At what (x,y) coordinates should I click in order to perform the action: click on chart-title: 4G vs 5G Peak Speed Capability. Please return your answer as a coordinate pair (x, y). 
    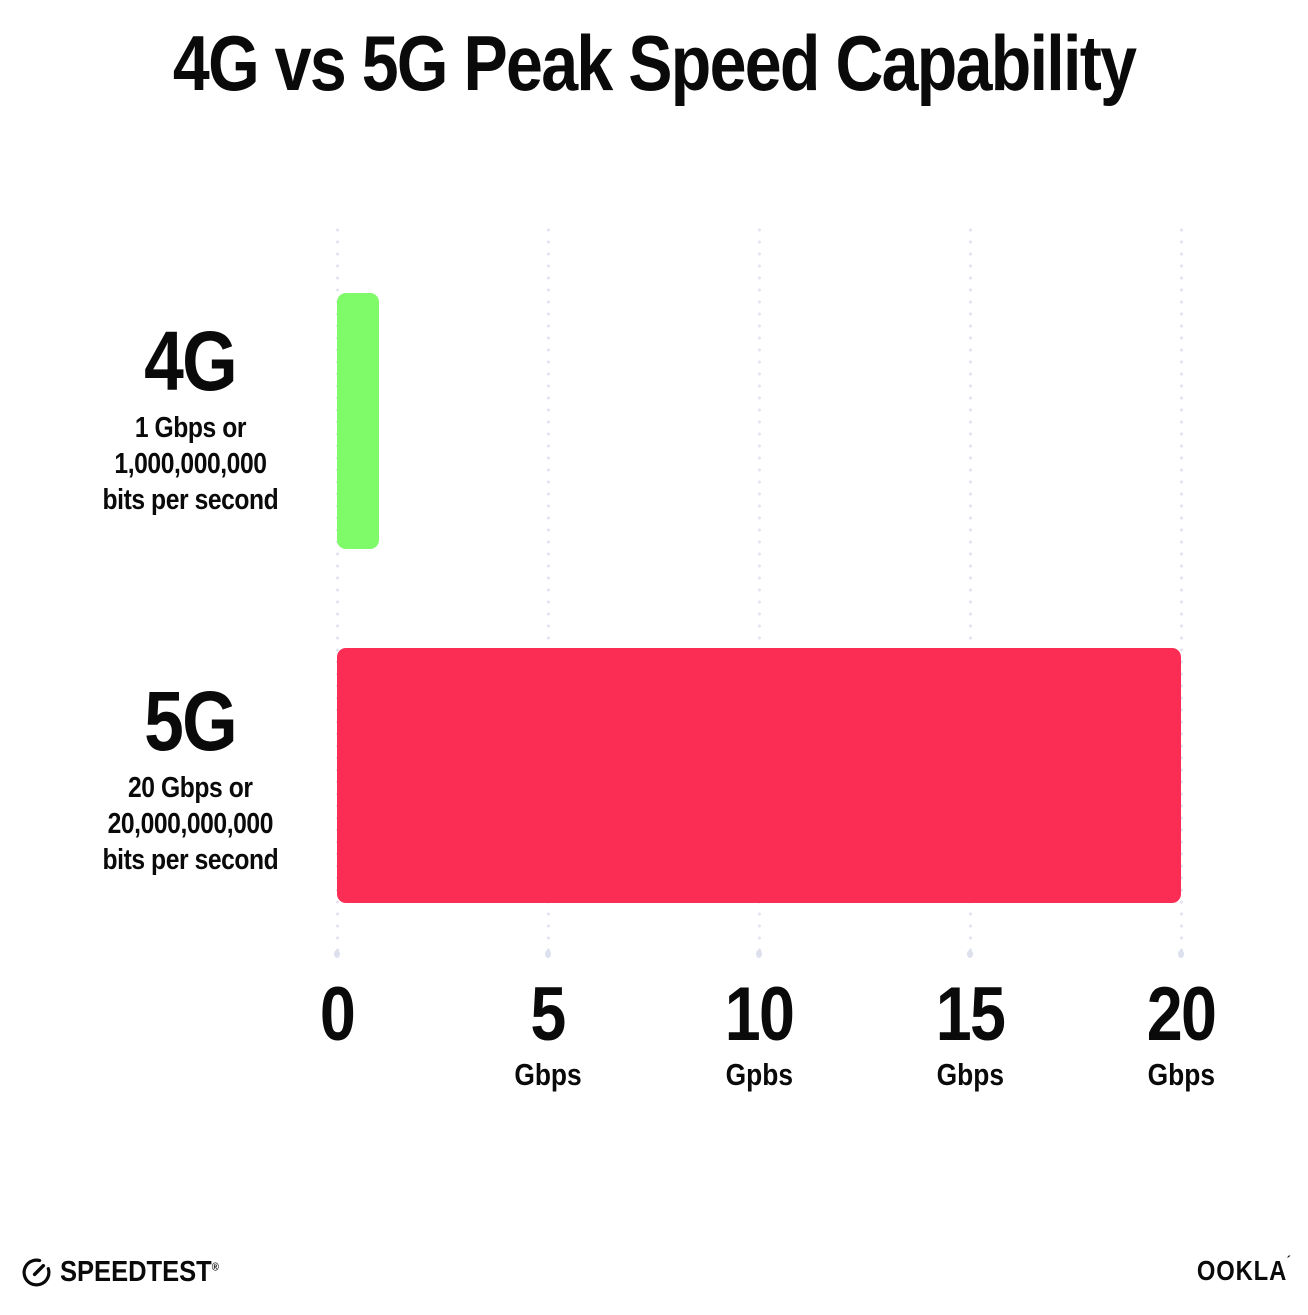
    Looking at the image, I should click on (654, 63).